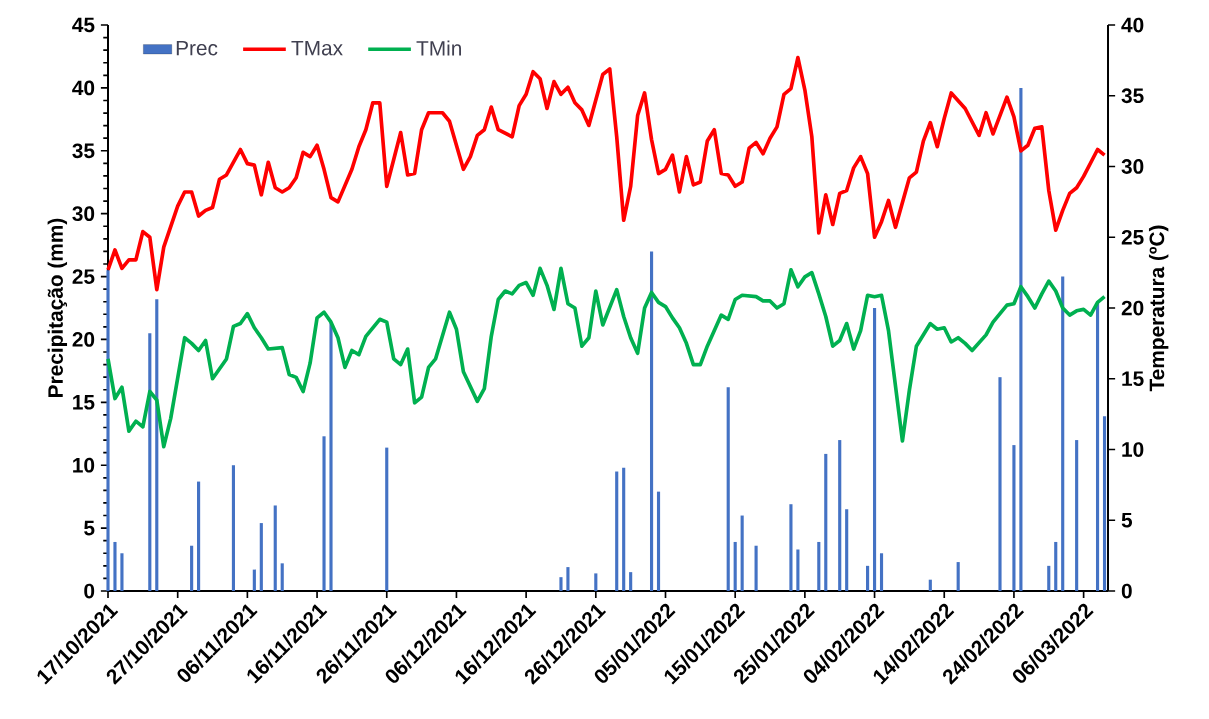  I want to click on y-tick-label: 40, so click(83, 88).